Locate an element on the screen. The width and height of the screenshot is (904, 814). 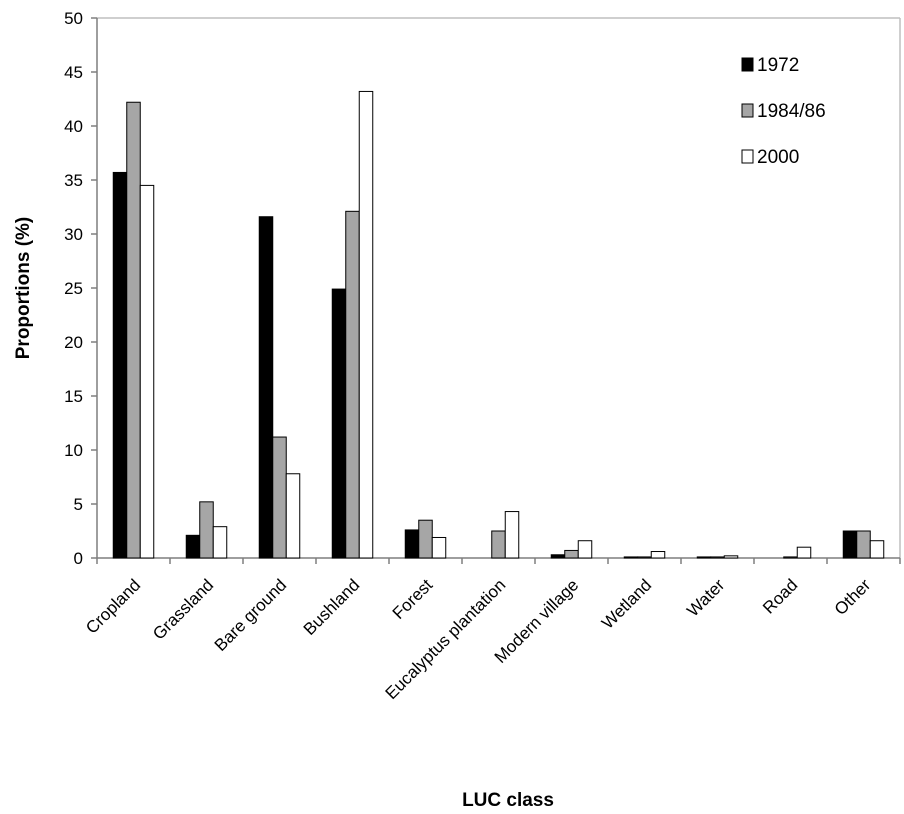
legend-label: 2000 is located at coordinates (778, 157).